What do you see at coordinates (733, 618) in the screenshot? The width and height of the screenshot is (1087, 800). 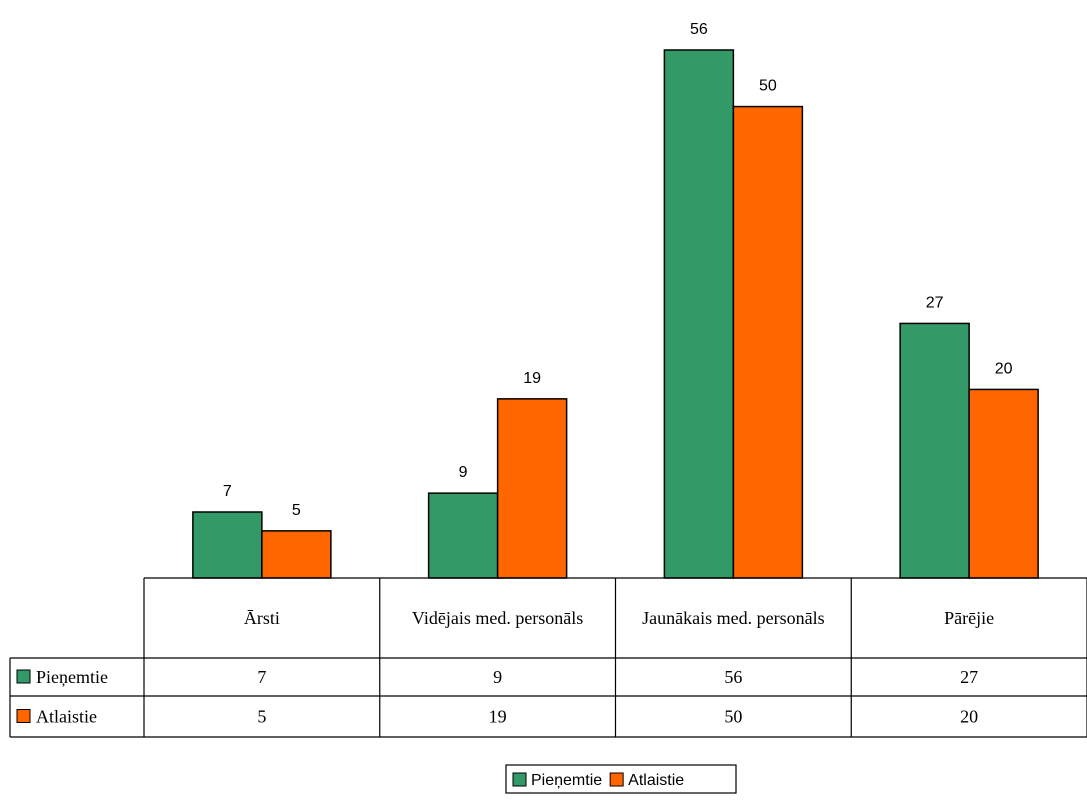 I see `table-header-cell: Jaunākais med. personāls` at bounding box center [733, 618].